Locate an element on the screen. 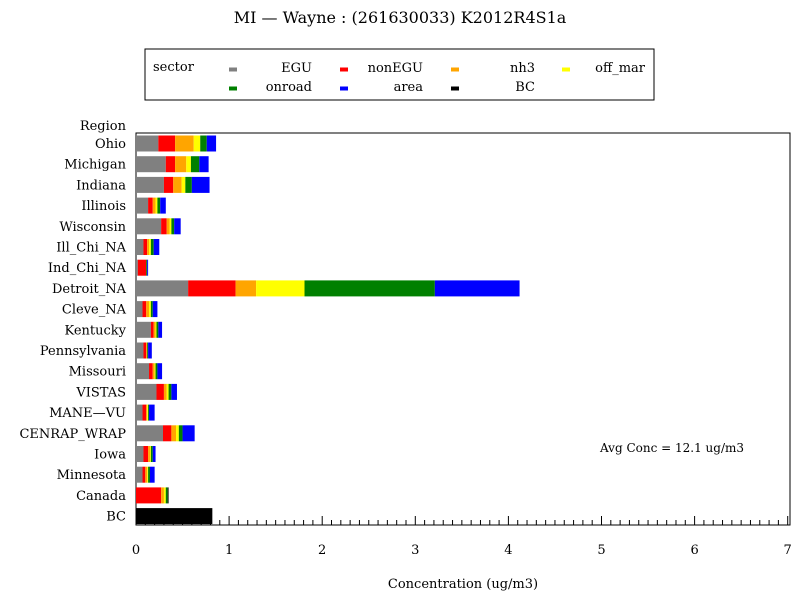 This screenshot has height=600, width=800. bar-minnesota-nonegu is located at coordinates (144, 474).